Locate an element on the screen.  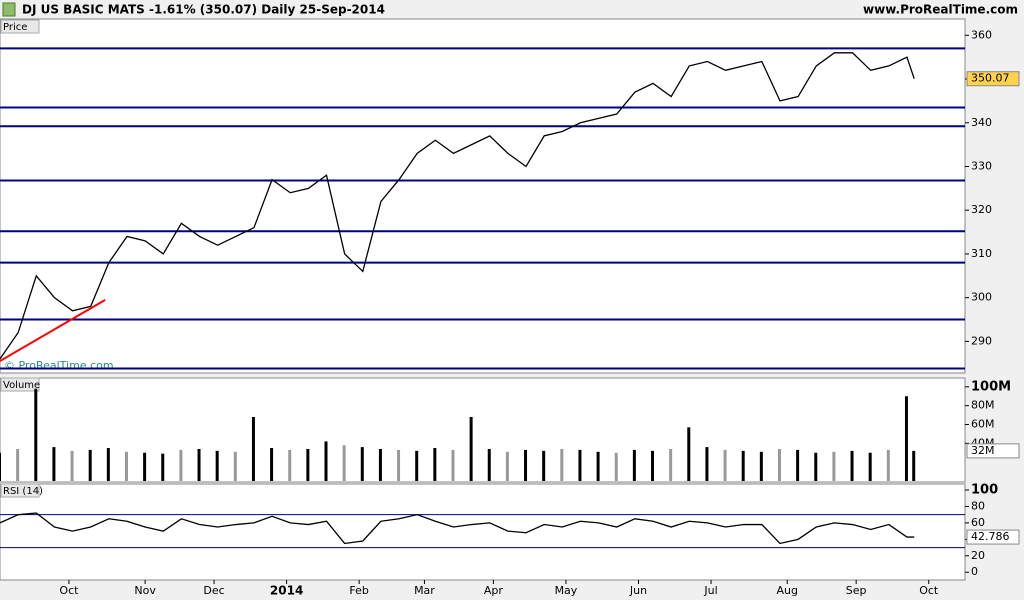
y-tick-label: 20 is located at coordinates (978, 555).